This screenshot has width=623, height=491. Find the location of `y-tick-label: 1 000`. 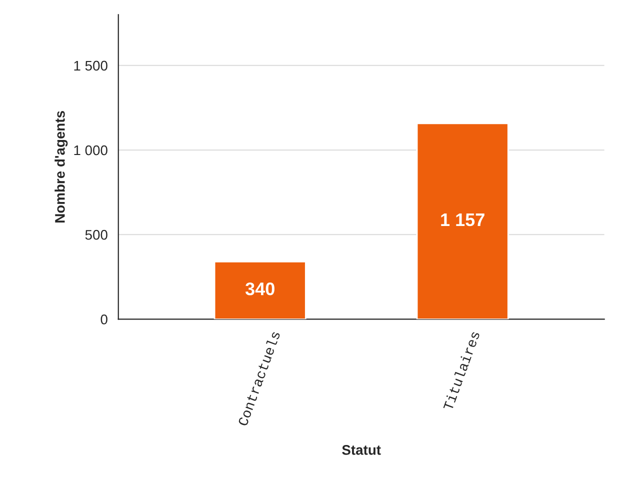

y-tick-label: 1 000 is located at coordinates (91, 150).